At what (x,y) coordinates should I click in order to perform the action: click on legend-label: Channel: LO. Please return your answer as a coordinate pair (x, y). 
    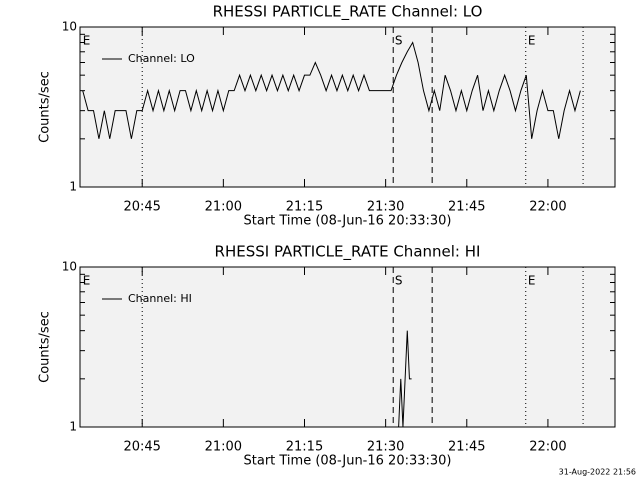
    Looking at the image, I should click on (161, 58).